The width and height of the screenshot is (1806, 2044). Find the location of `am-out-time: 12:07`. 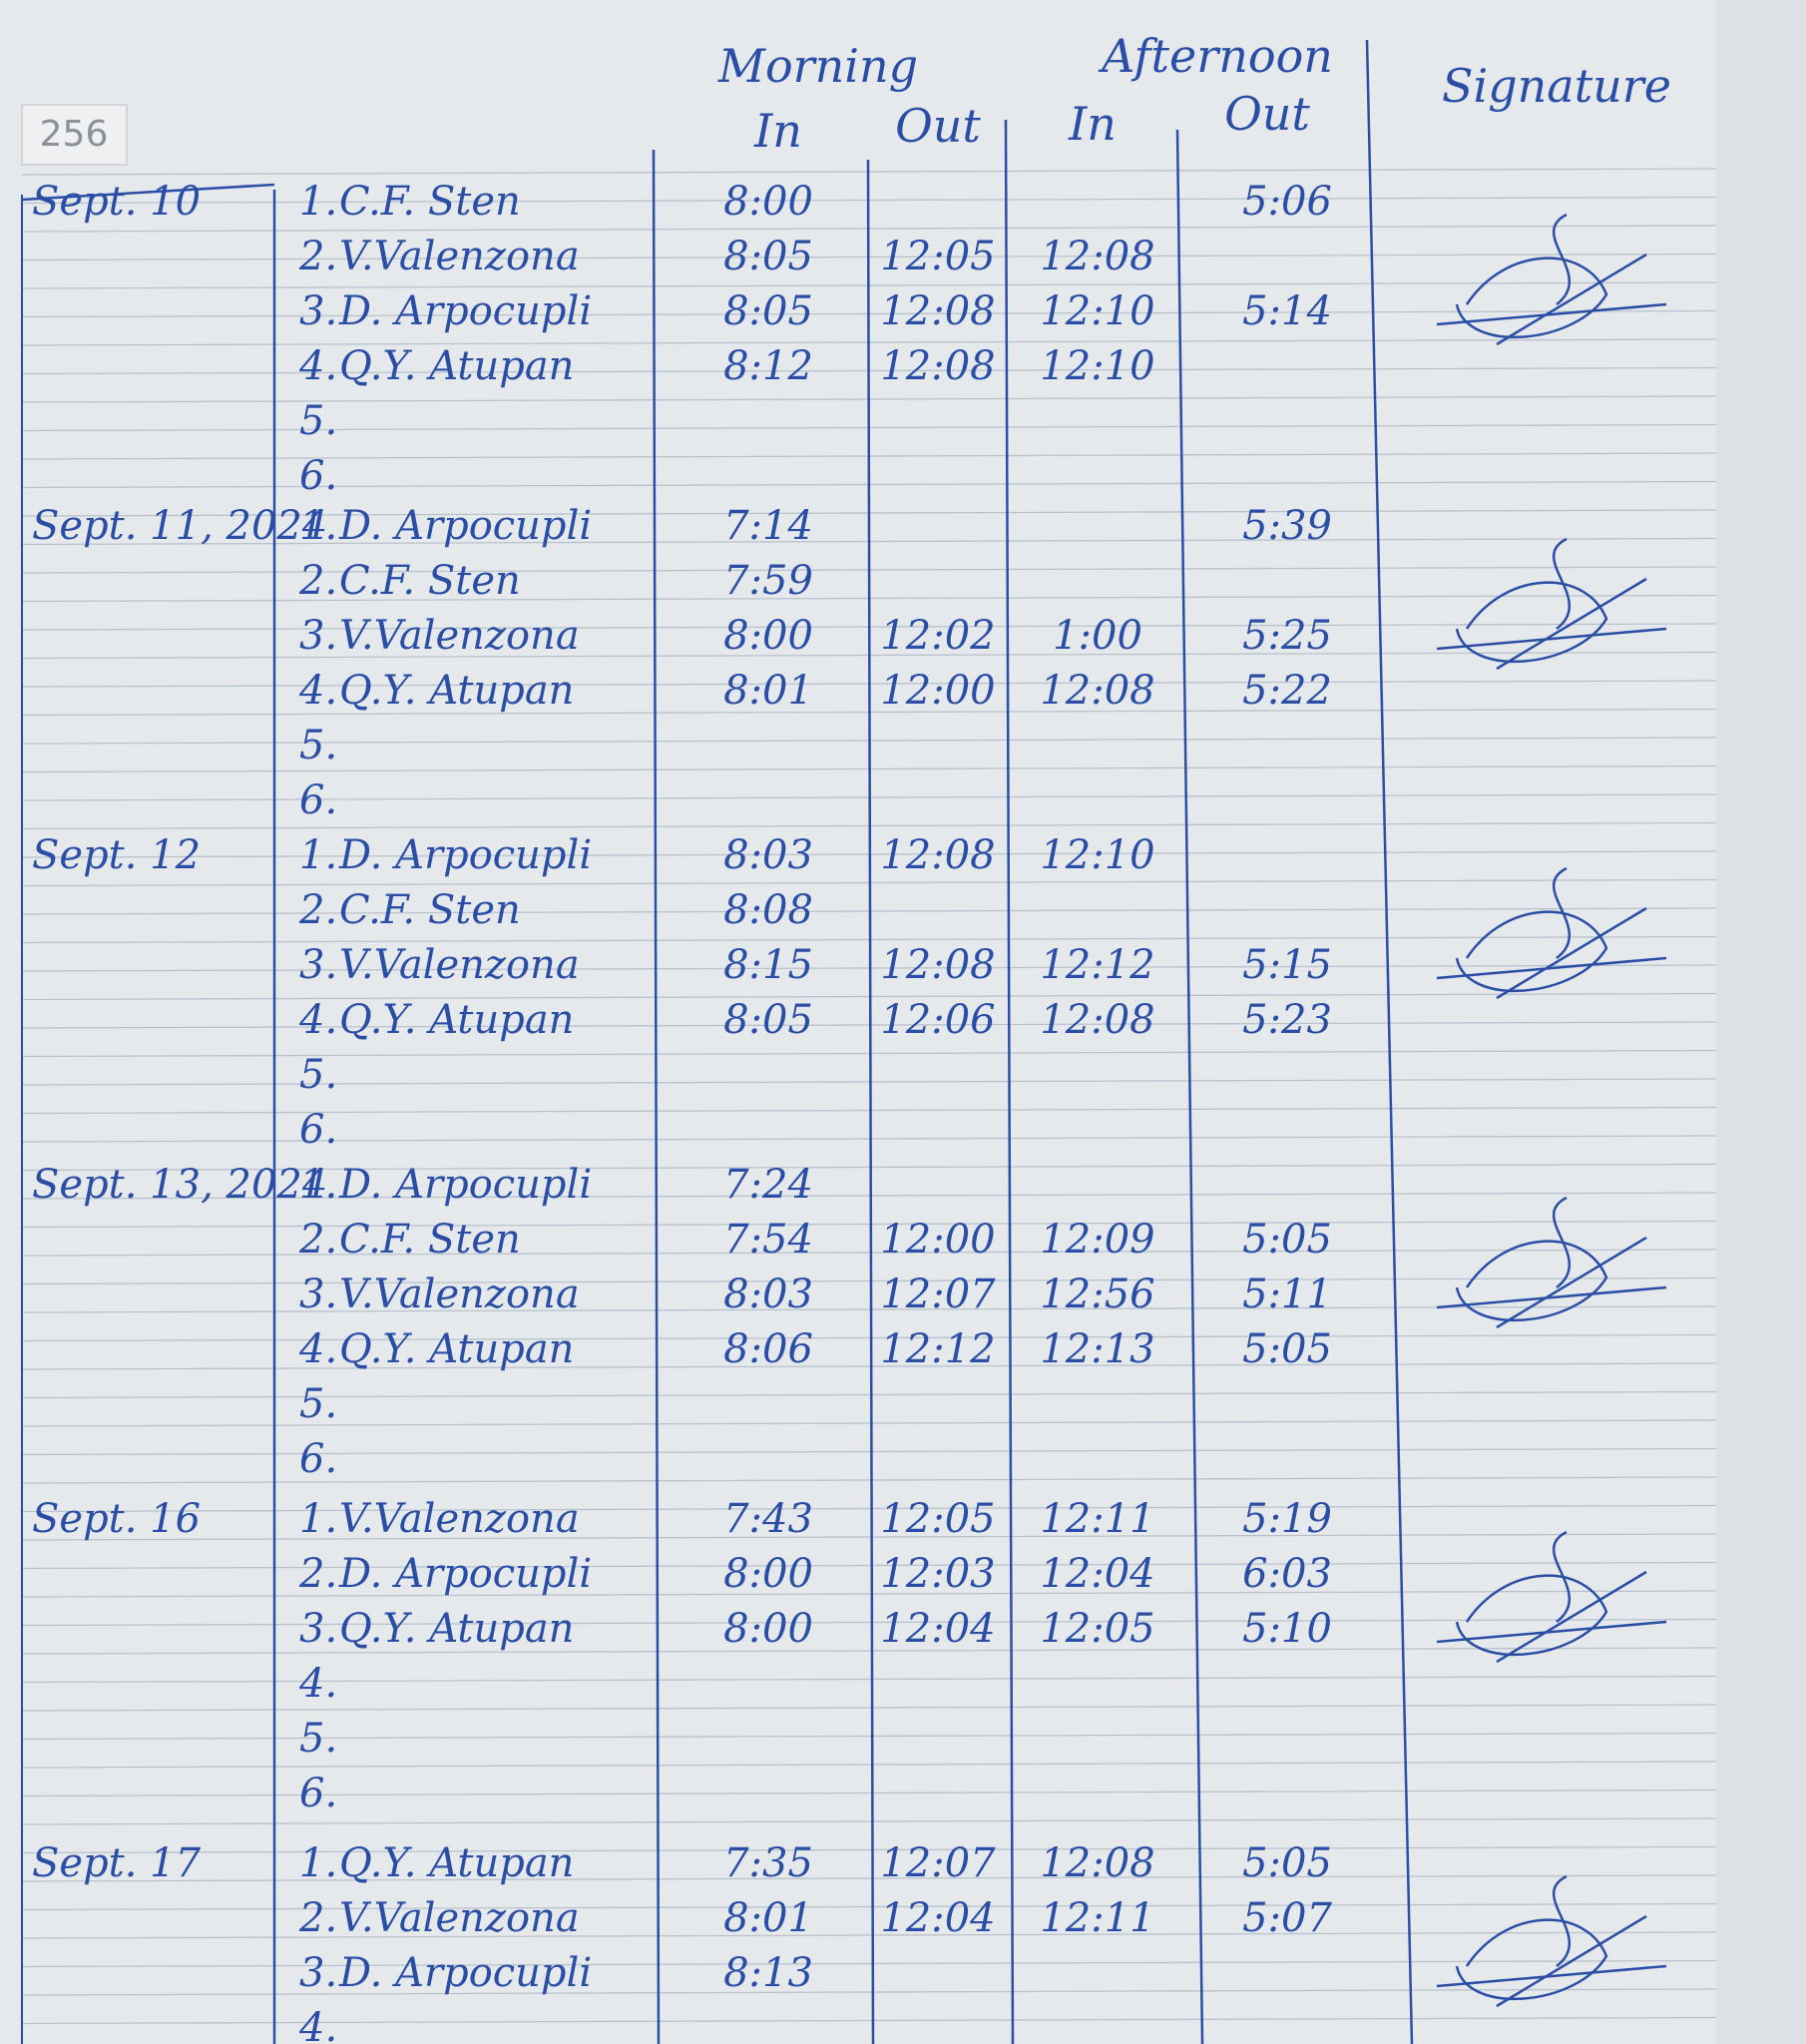

am-out-time: 12:07 is located at coordinates (938, 1863).